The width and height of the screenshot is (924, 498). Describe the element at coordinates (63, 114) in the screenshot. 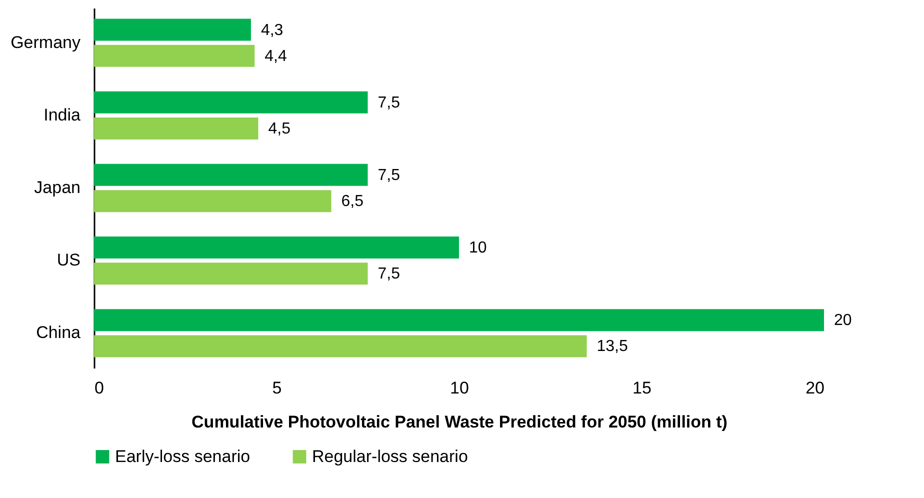

I see `y-tick-label: India` at that location.